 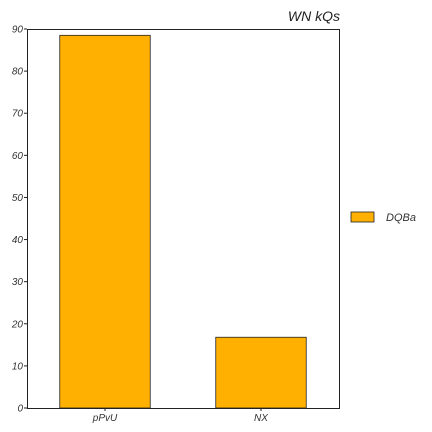 I want to click on bar-NX, so click(x=261, y=372).